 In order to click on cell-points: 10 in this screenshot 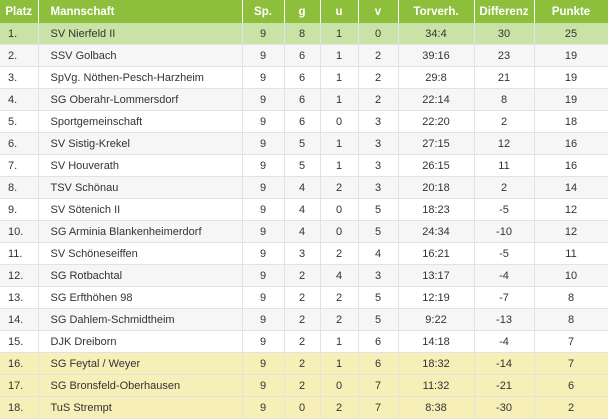, I will do `click(571, 275)`.